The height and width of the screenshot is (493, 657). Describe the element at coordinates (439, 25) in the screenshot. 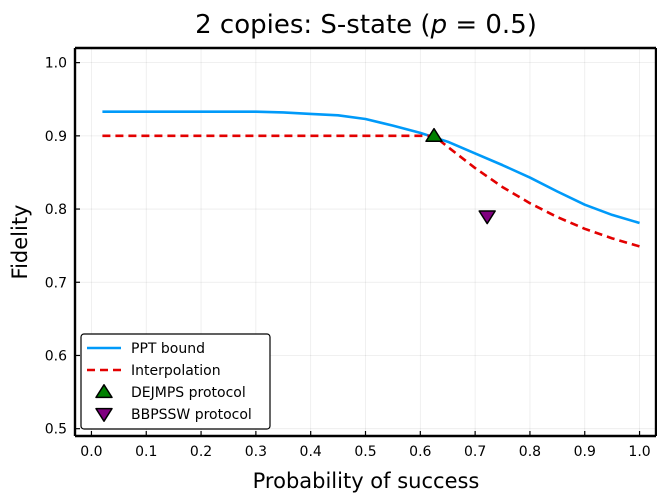

I see `chart-title-variable: p` at that location.